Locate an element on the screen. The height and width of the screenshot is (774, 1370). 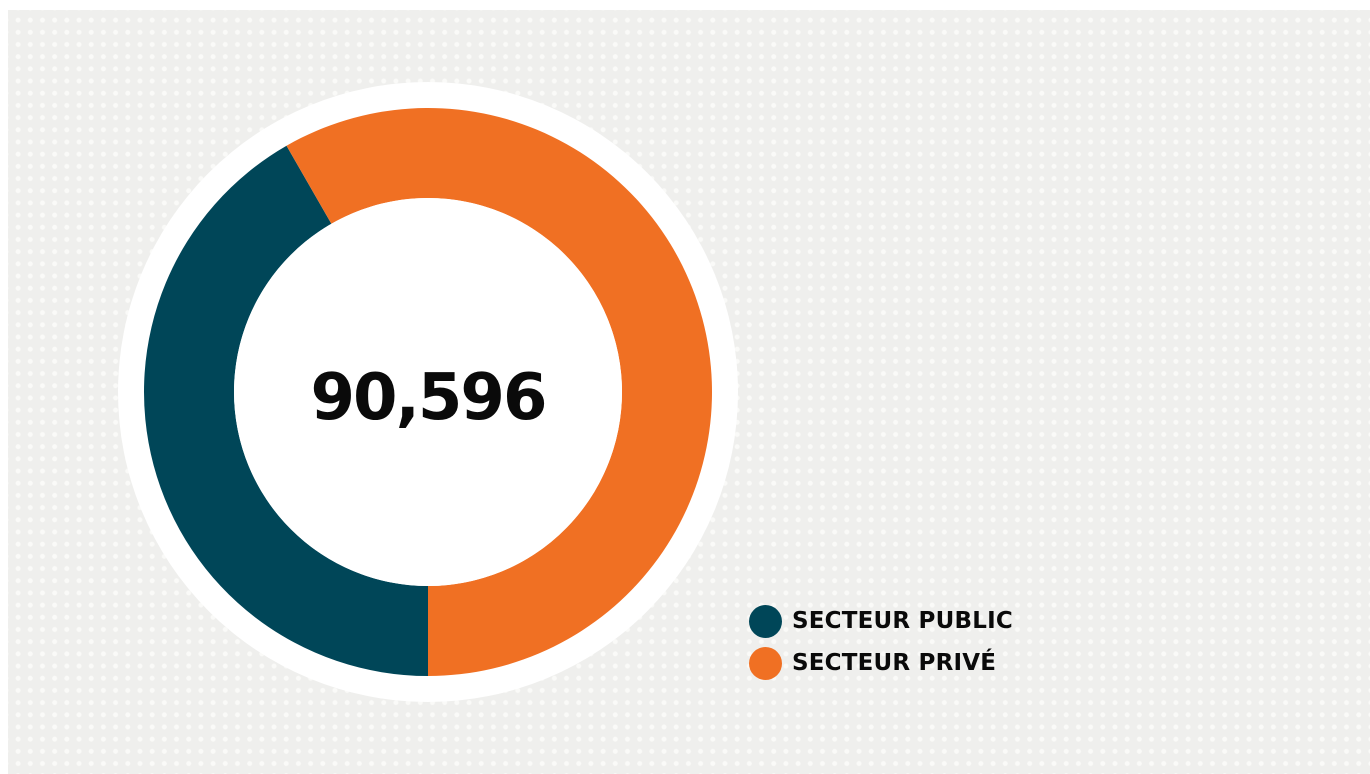
legend-item-public: SECTEUR PUBLIC is located at coordinates (881, 621).